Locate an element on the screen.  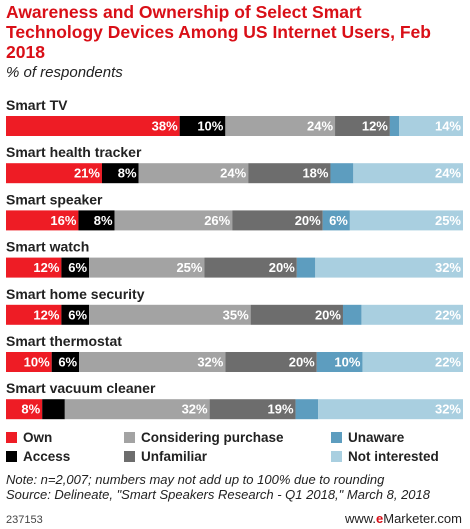
legend-item-unfamiliar: Unfamiliar is located at coordinates (165, 456).